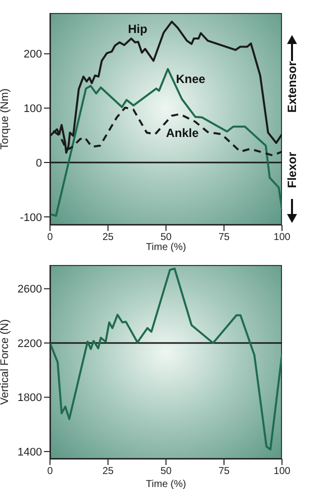  I want to click on text: Extensor, so click(292, 87).